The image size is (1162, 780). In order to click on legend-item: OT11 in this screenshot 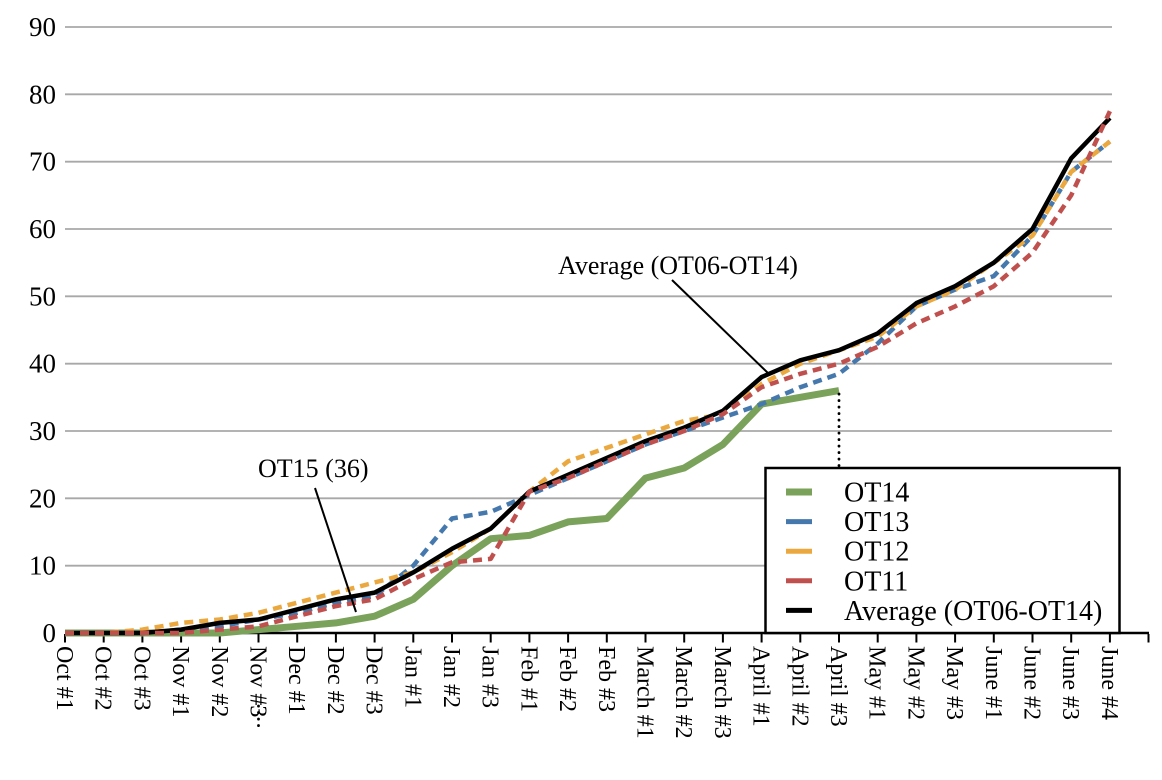, I will do `click(847, 581)`.